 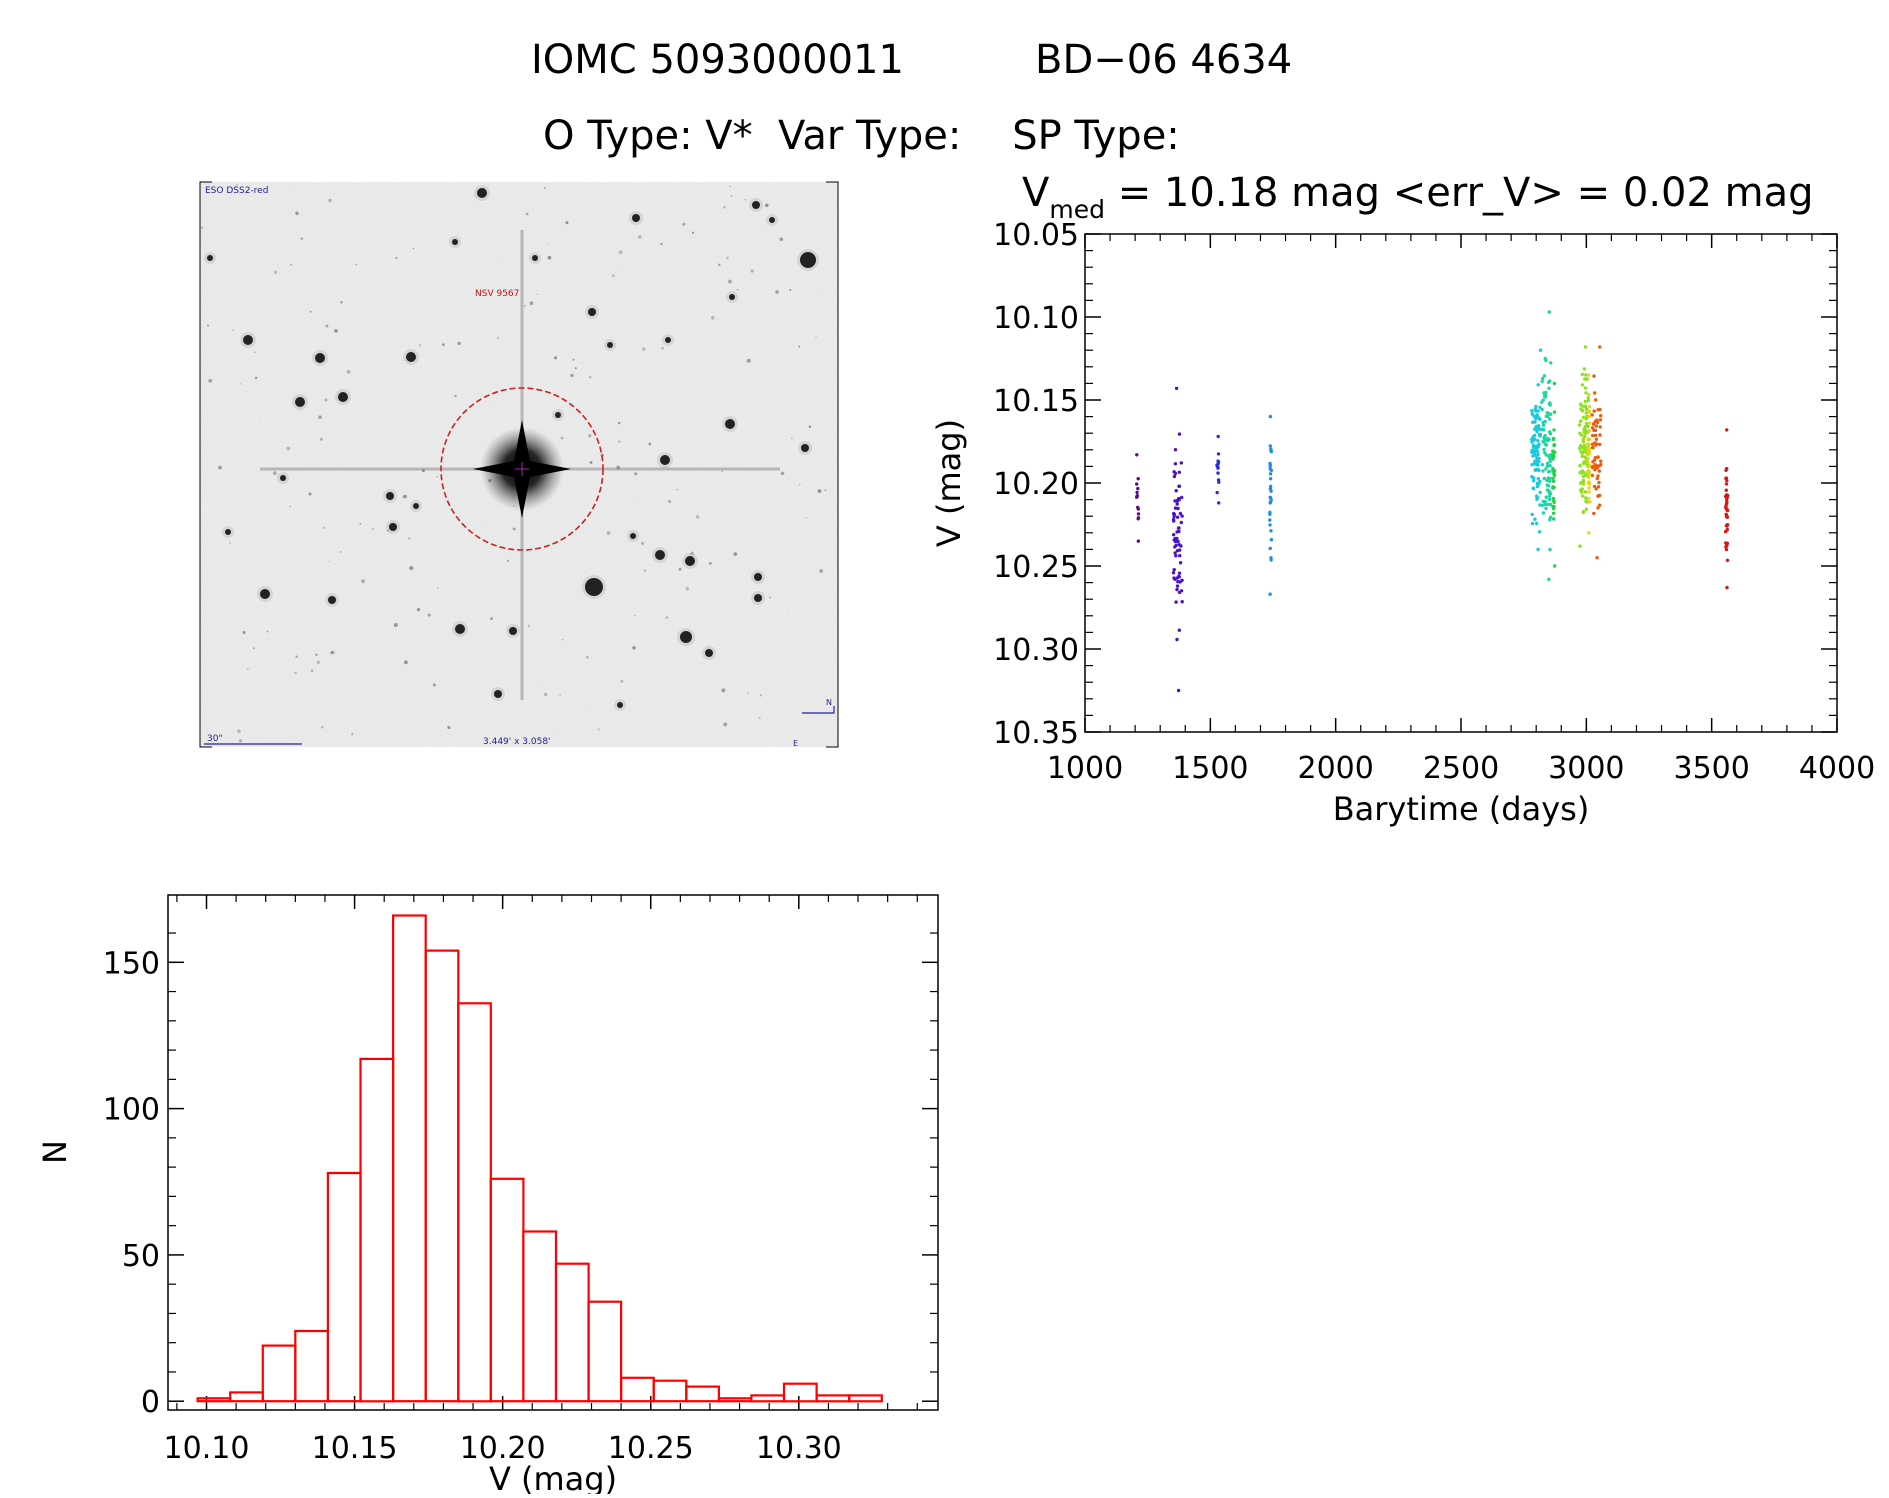 I want to click on hist-ylabel: N, so click(x=55, y=1152).